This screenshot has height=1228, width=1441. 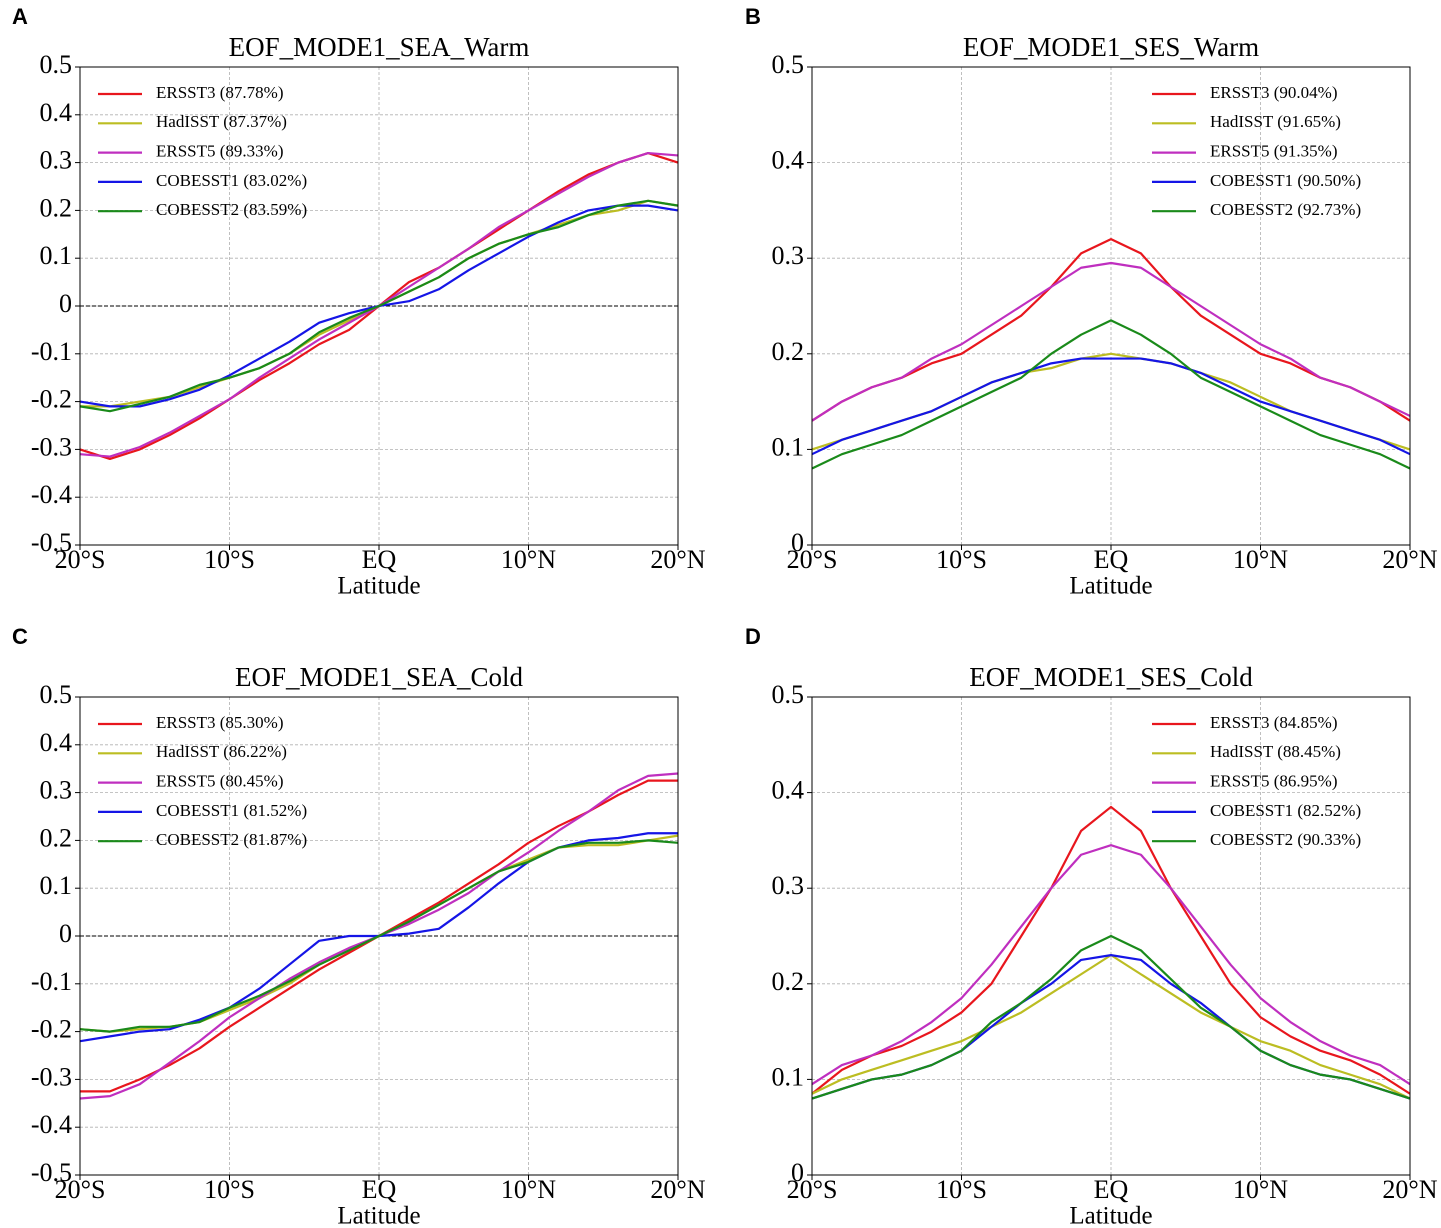 What do you see at coordinates (220, 151) in the screenshot?
I see `legend-label: ERSST5 (89.33%)` at bounding box center [220, 151].